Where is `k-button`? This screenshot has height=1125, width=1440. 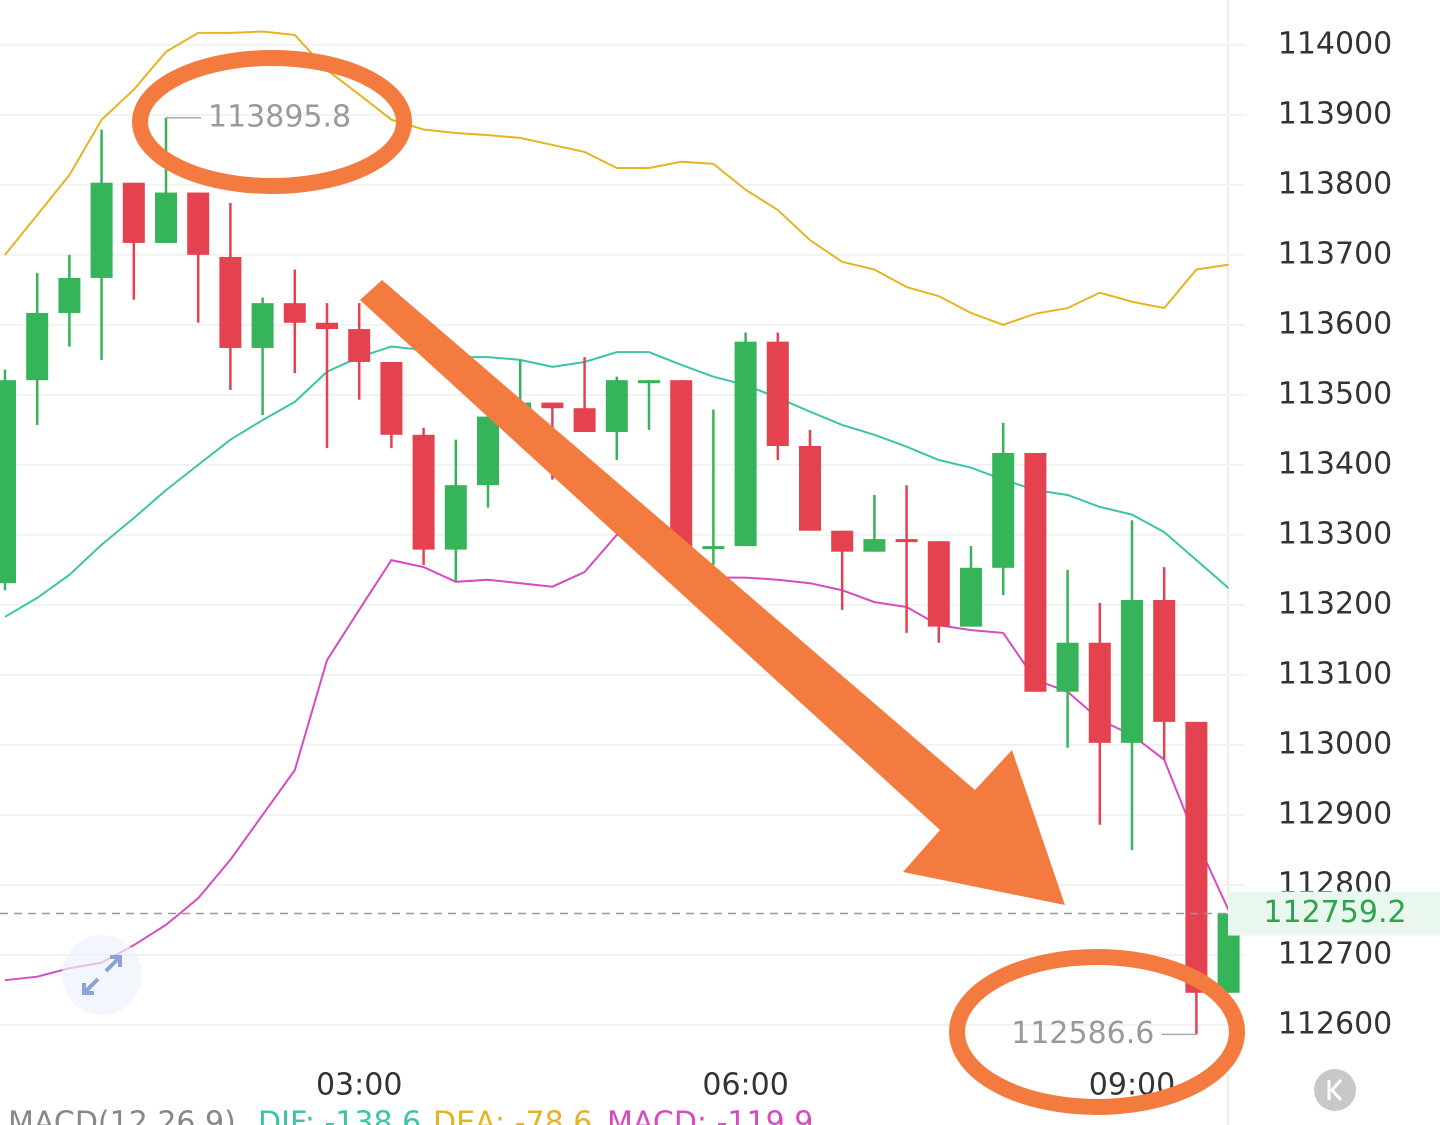
k-button is located at coordinates (1335, 1090).